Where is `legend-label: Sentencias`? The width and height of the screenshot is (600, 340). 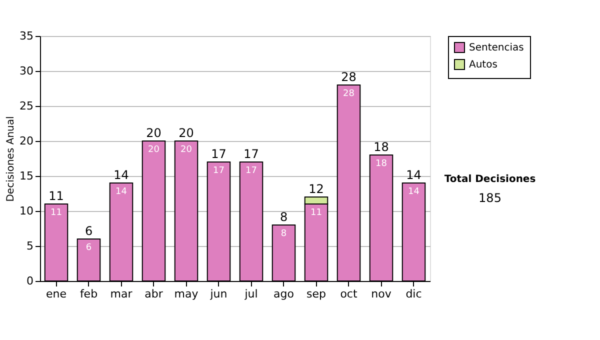 legend-label: Sentencias is located at coordinates (496, 48).